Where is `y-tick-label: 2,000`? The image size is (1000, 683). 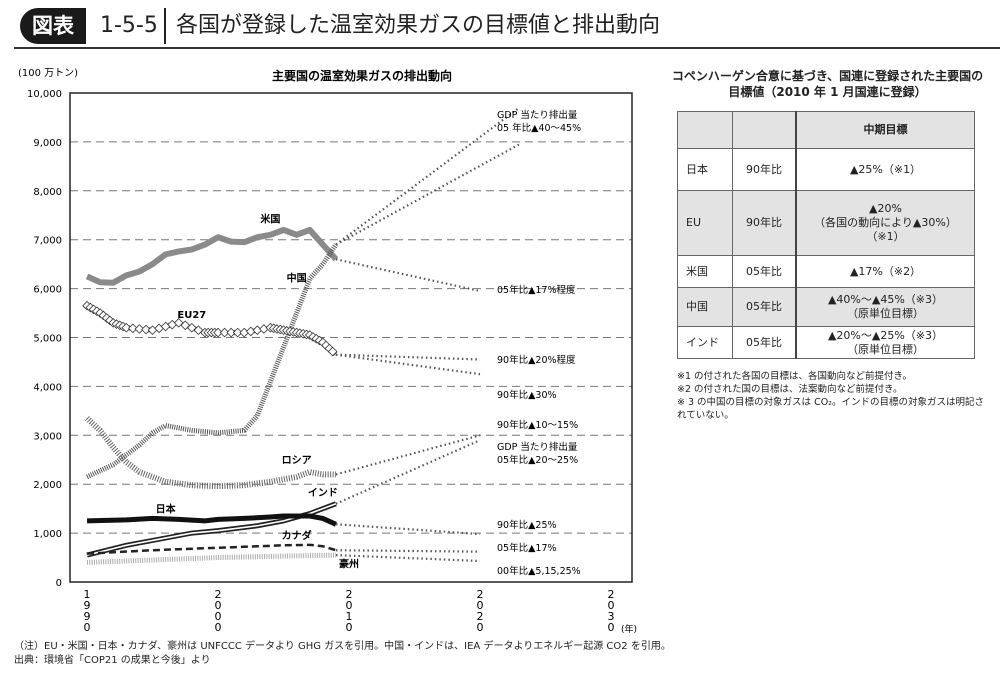 y-tick-label: 2,000 is located at coordinates (47, 485).